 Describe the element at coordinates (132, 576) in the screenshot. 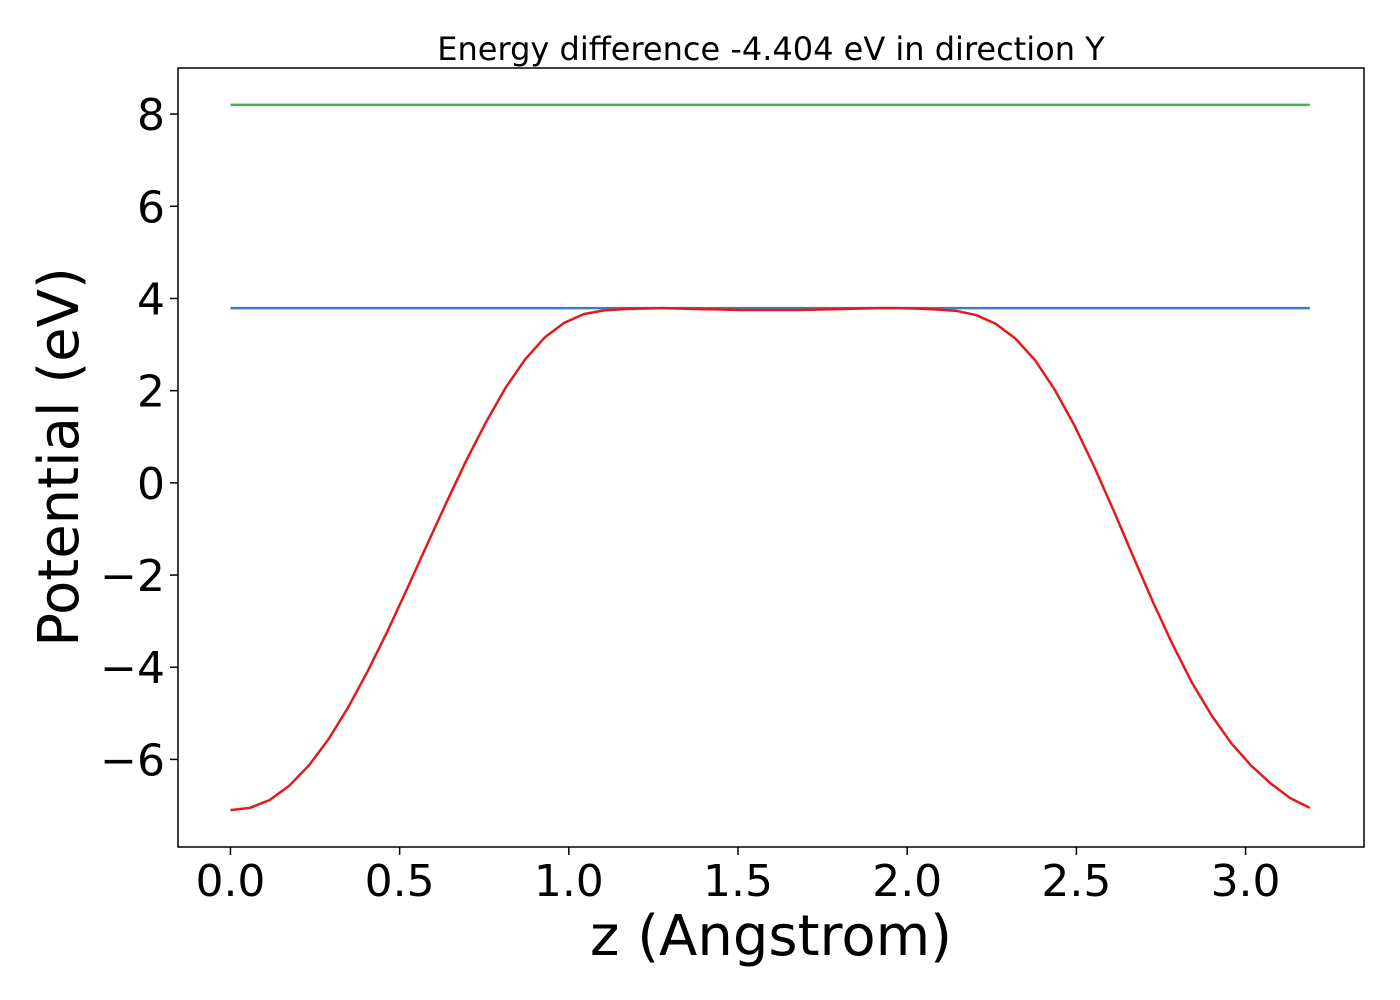

I see `y-tick-label: −2` at that location.